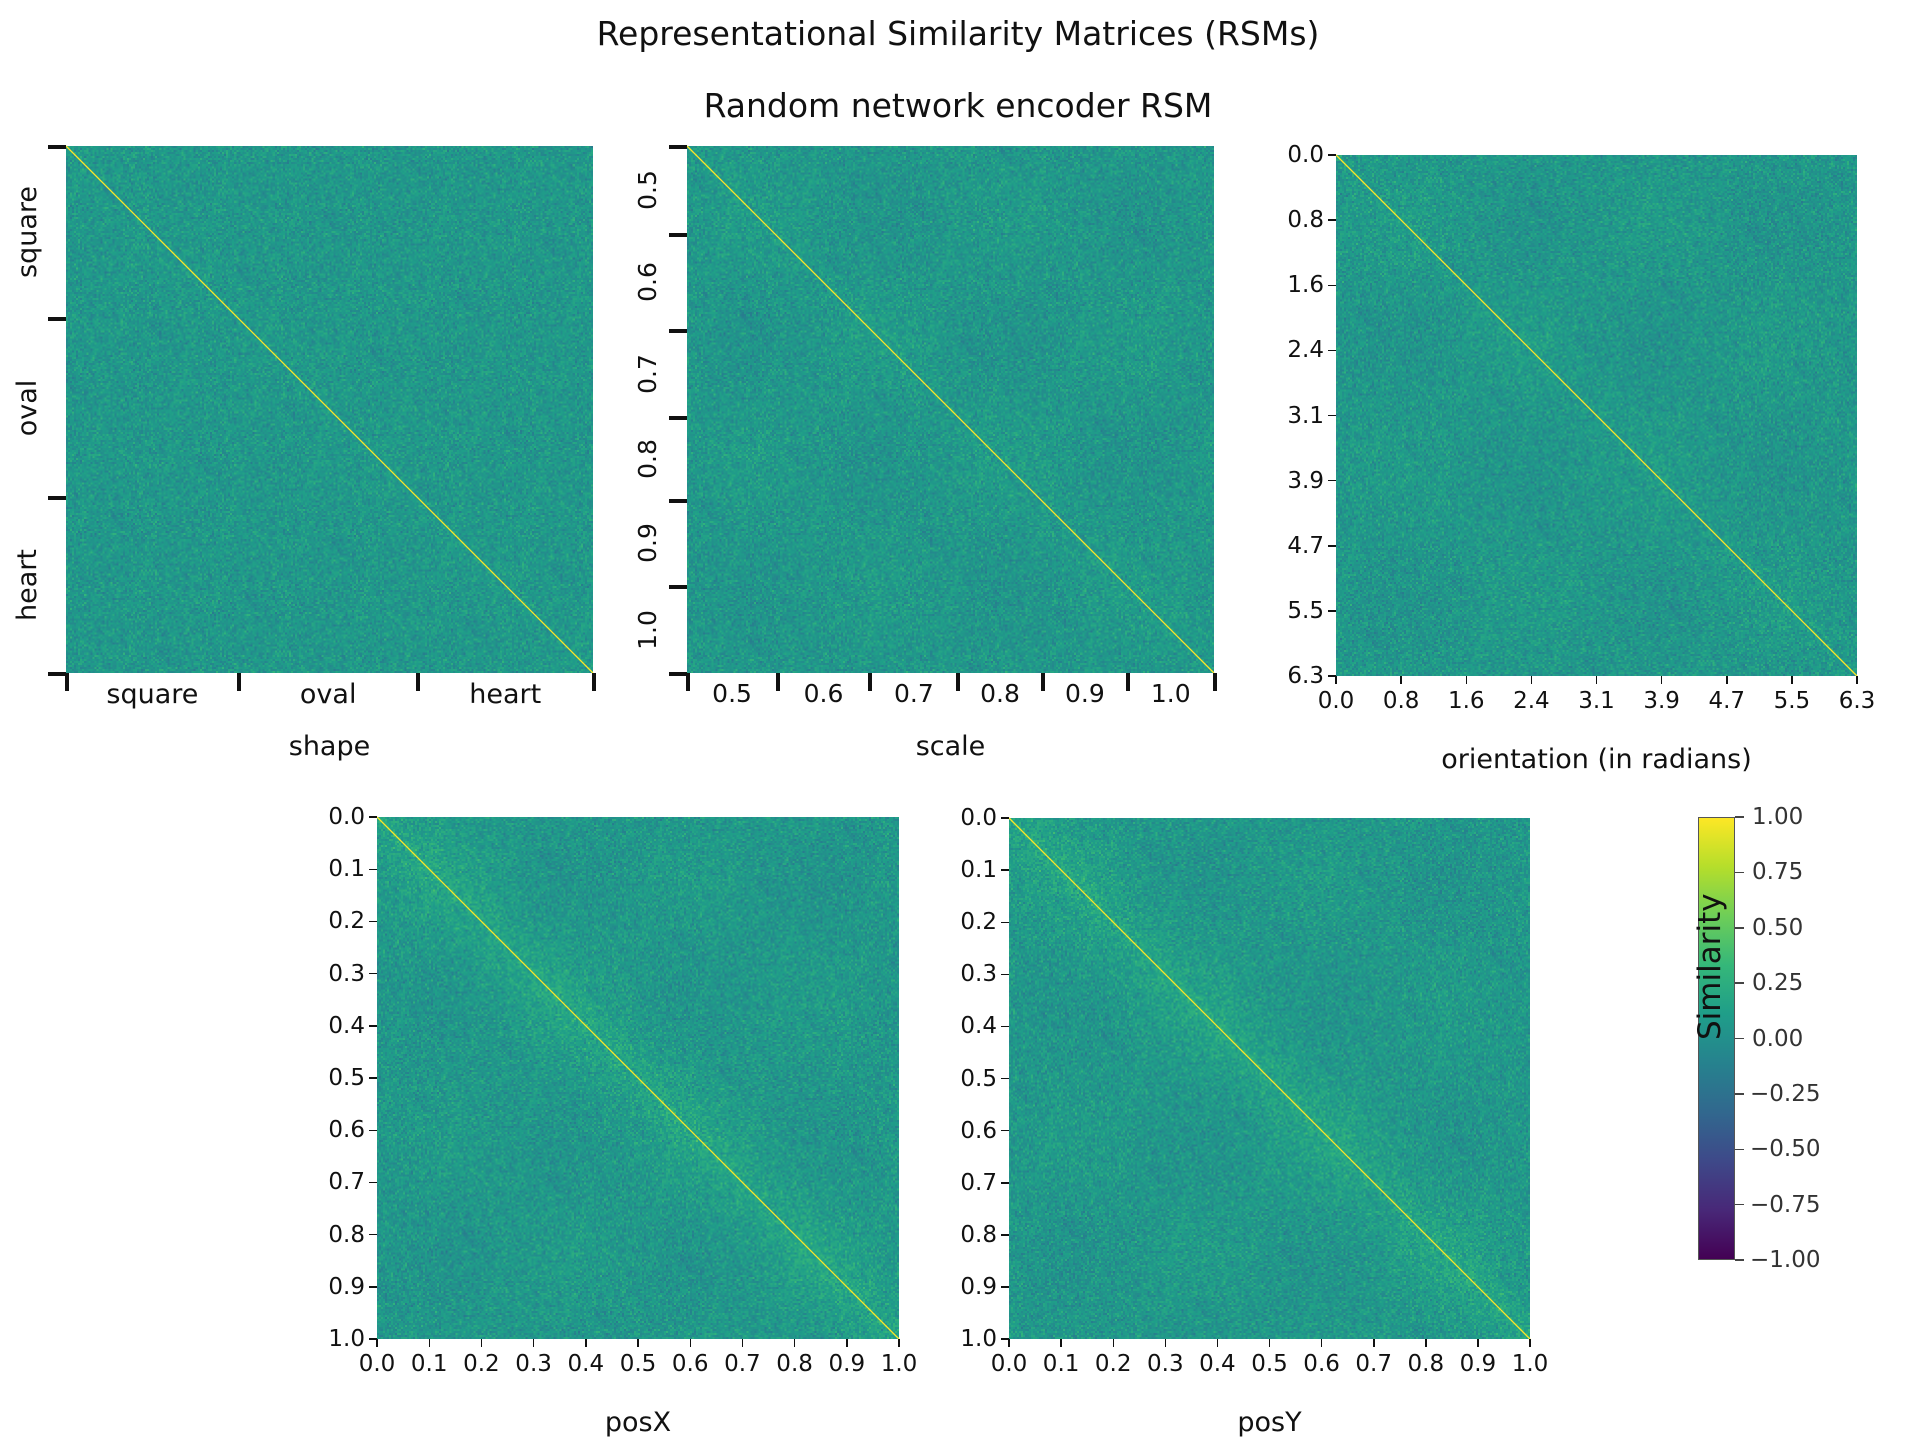 This screenshot has width=1916, height=1452. What do you see at coordinates (429, 1364) in the screenshot?
I see `x-tick-label: 0.1` at bounding box center [429, 1364].